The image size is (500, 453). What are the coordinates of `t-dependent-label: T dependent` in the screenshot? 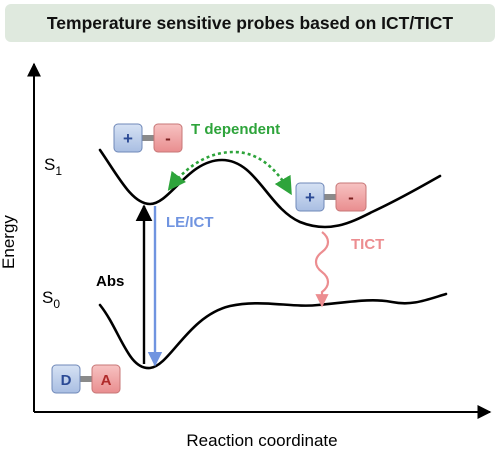 It's located at (235, 129).